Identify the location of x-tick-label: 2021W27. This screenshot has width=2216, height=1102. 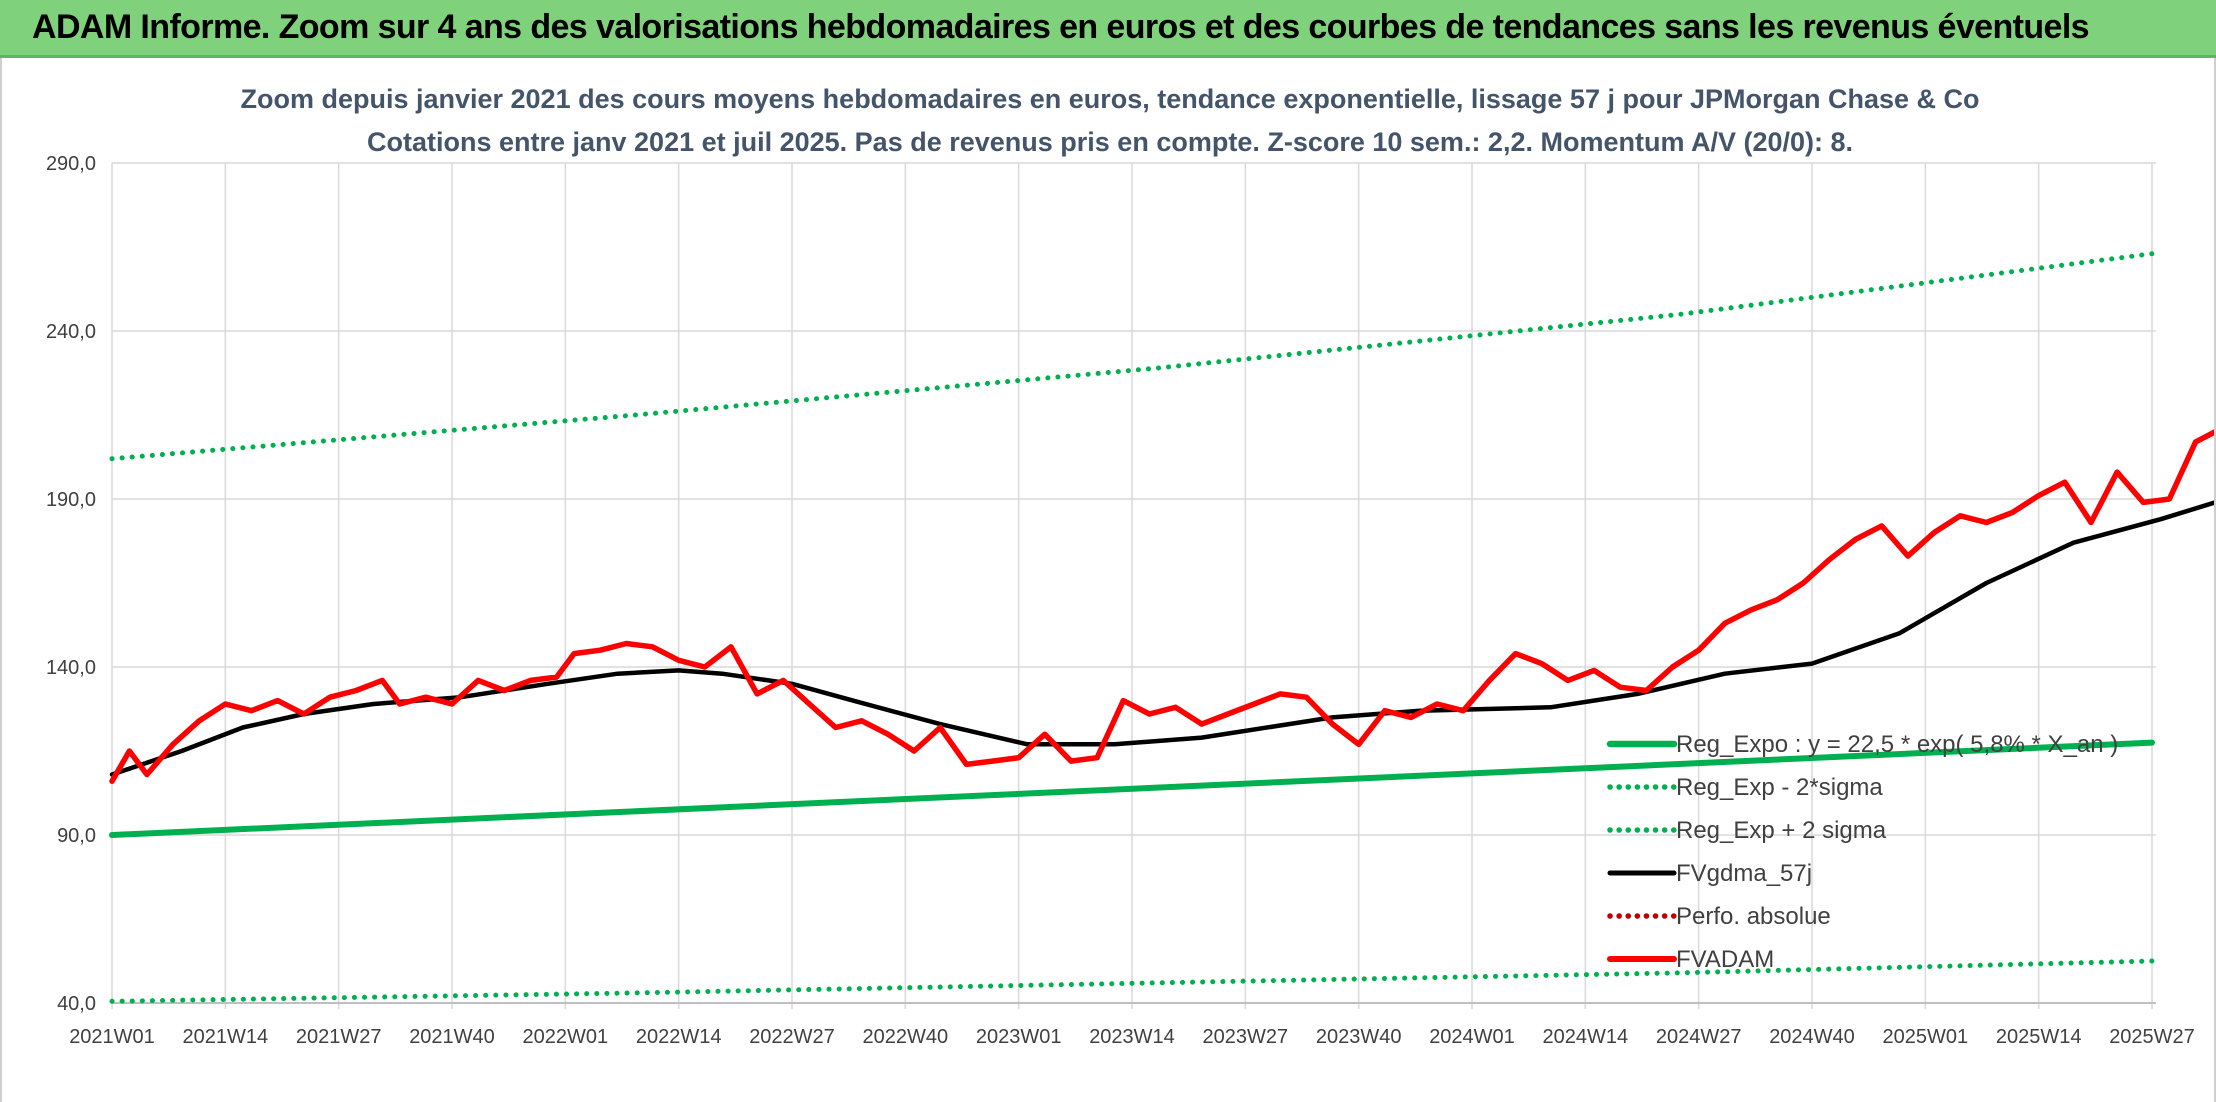
(339, 1037).